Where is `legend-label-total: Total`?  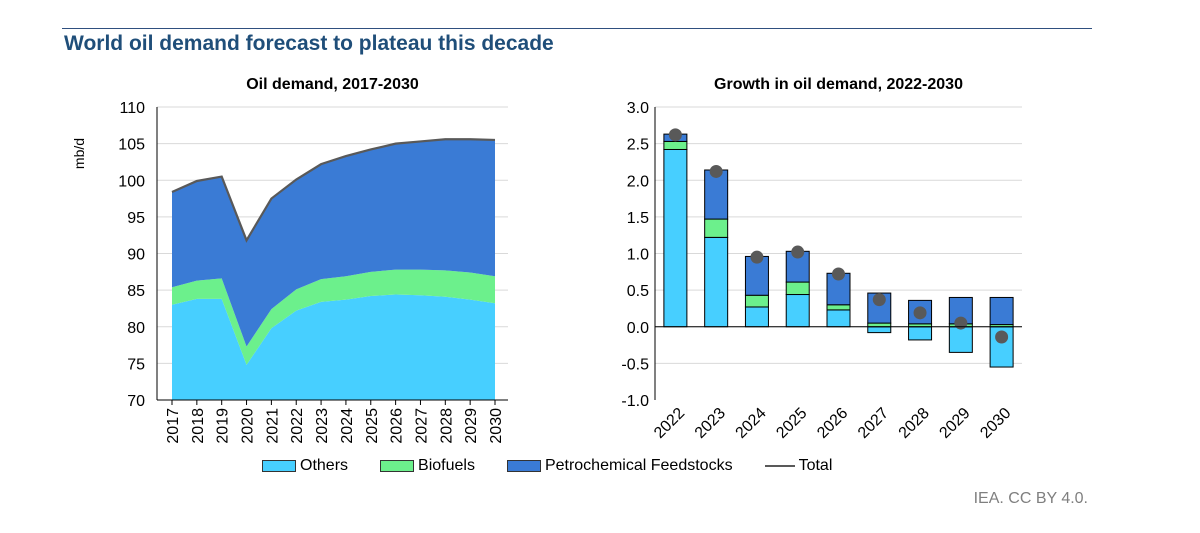
legend-label-total: Total is located at coordinates (815, 465).